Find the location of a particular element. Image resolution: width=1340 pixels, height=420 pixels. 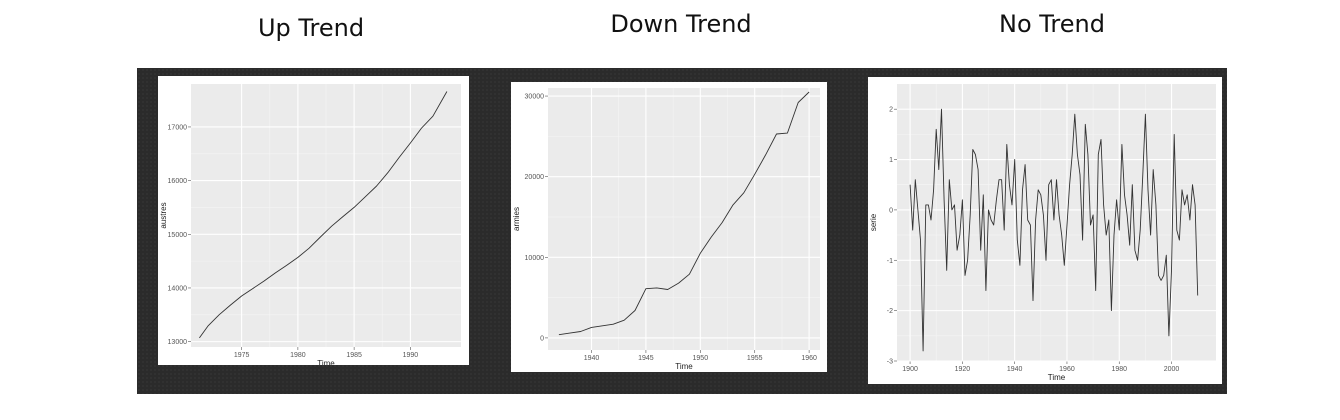

y-axis-title: serie is located at coordinates (873, 222).